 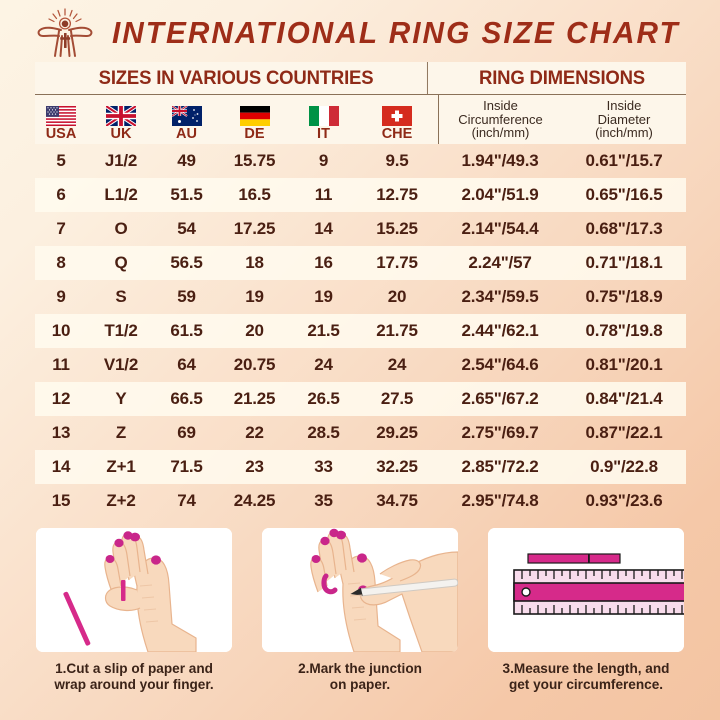 What do you see at coordinates (586, 684) in the screenshot?
I see `caption-3-line2: get your circumference.` at bounding box center [586, 684].